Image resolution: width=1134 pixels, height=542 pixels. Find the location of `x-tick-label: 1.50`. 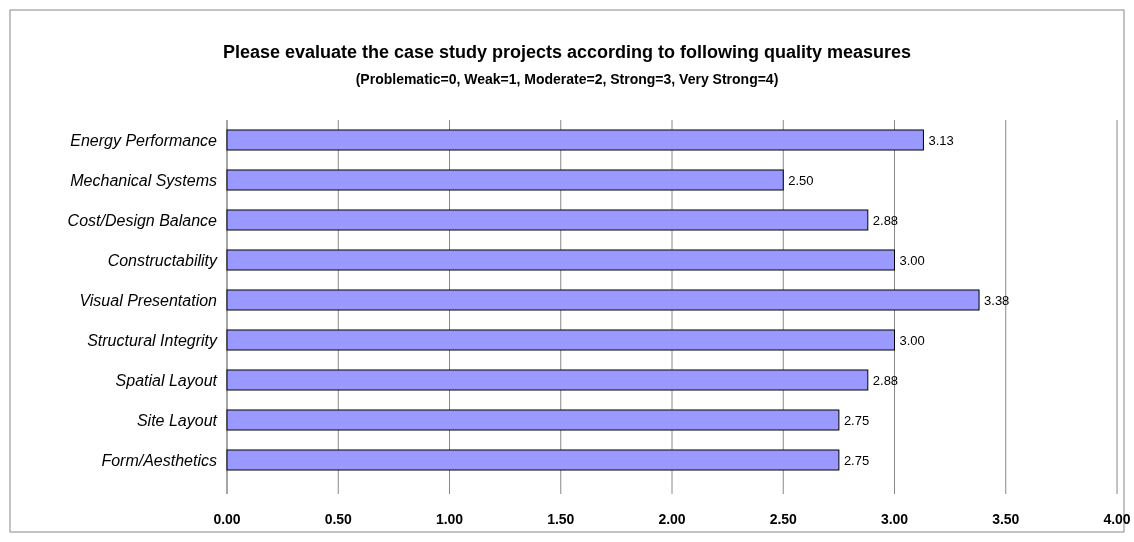

x-tick-label: 1.50 is located at coordinates (561, 519).